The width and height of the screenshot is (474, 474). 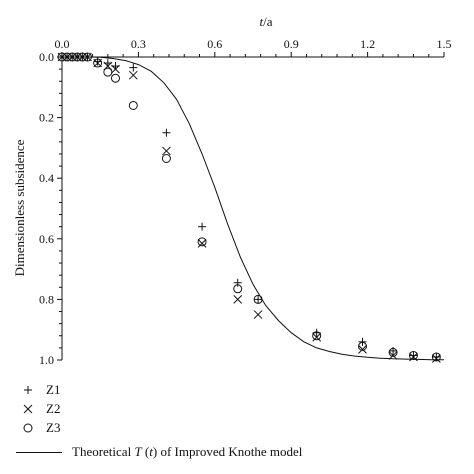 What do you see at coordinates (367, 44) in the screenshot?
I see `x-tick-label: 1.2` at bounding box center [367, 44].